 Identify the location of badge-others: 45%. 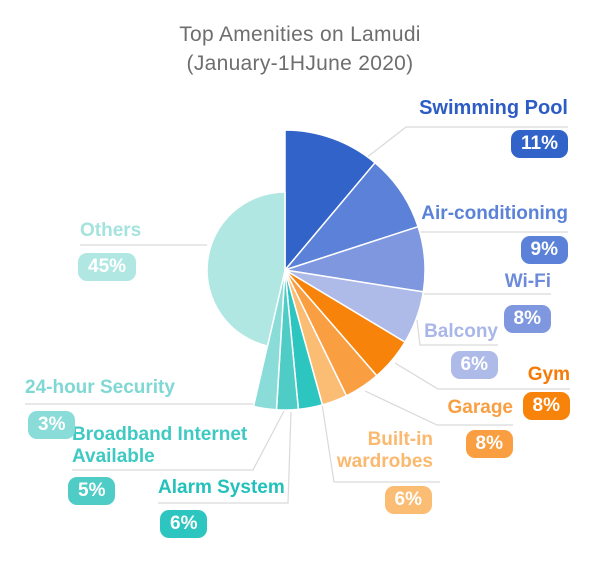
(107, 267).